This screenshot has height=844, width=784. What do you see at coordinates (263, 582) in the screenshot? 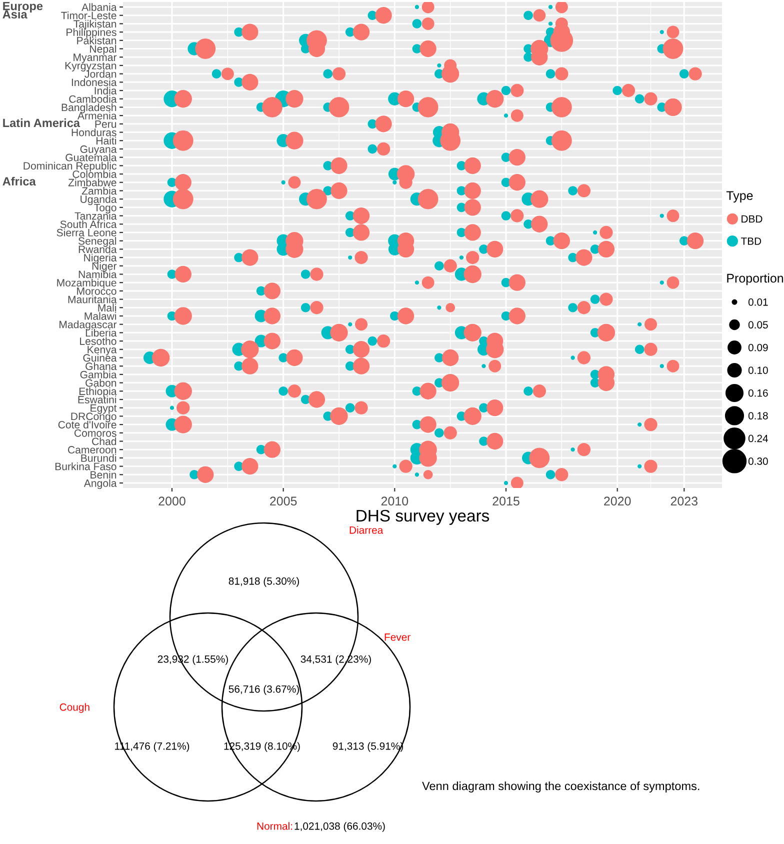
I see `text: 81,918 (5.30%)` at bounding box center [263, 582].